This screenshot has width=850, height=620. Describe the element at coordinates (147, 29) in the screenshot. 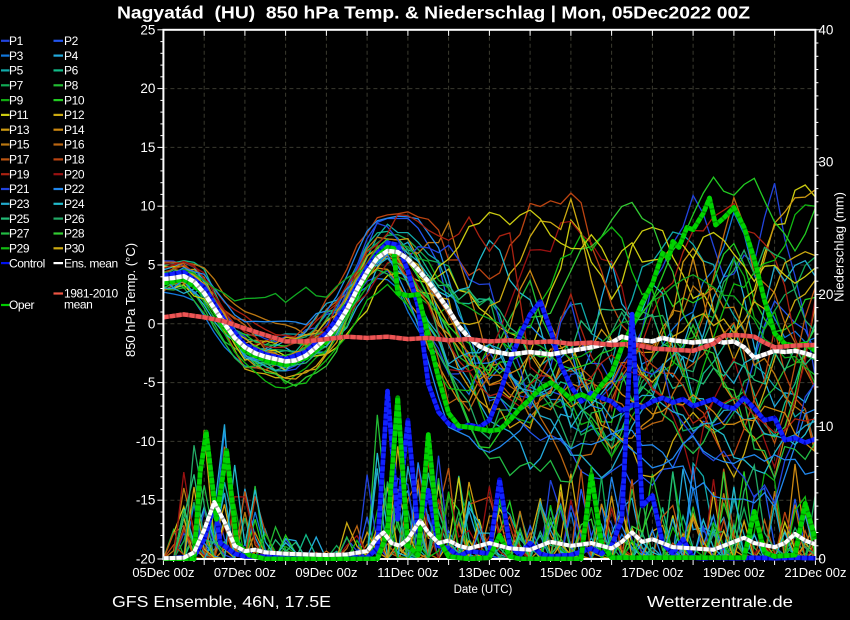

I see `svg-text: 25` at that location.